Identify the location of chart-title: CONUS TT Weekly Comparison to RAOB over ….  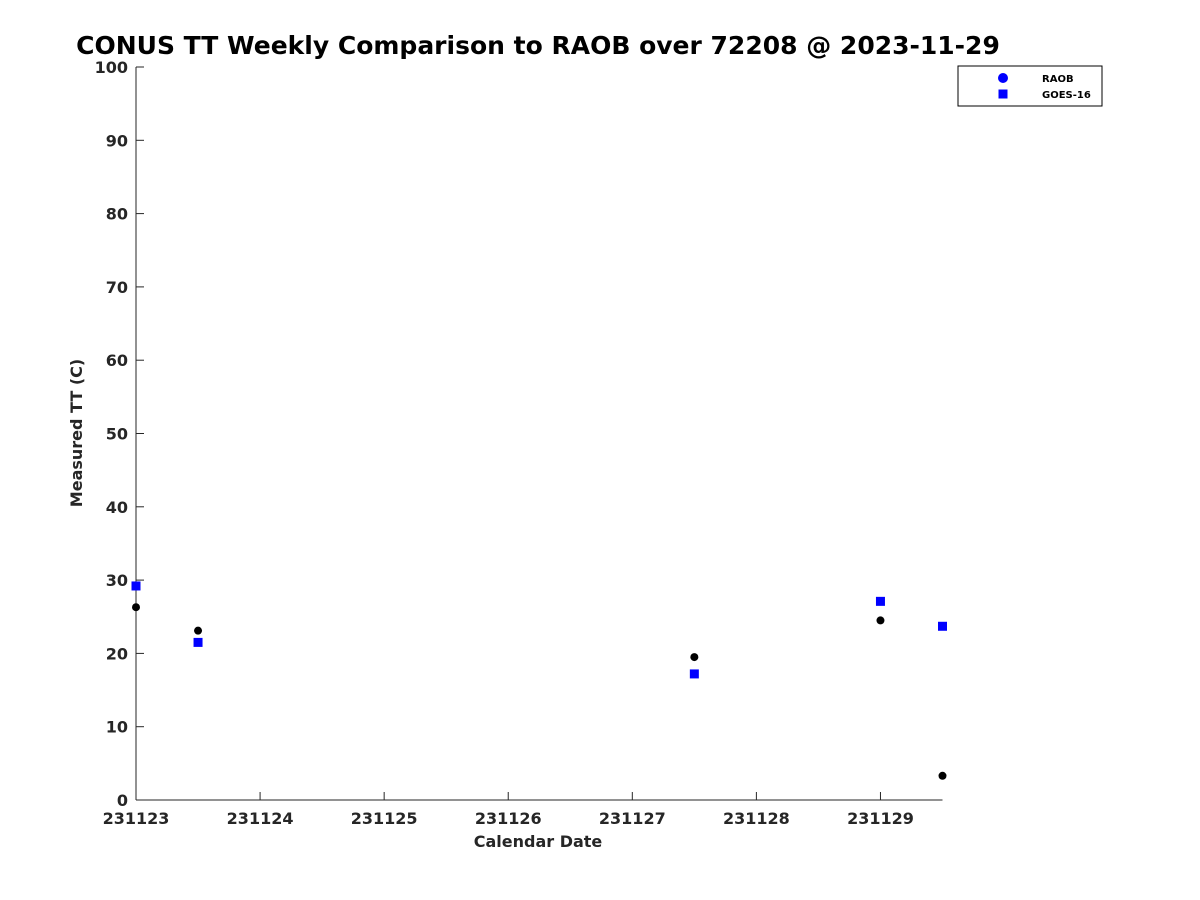
(538, 45).